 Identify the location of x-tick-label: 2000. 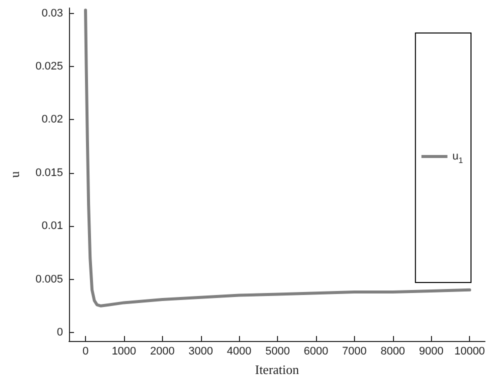
(162, 352).